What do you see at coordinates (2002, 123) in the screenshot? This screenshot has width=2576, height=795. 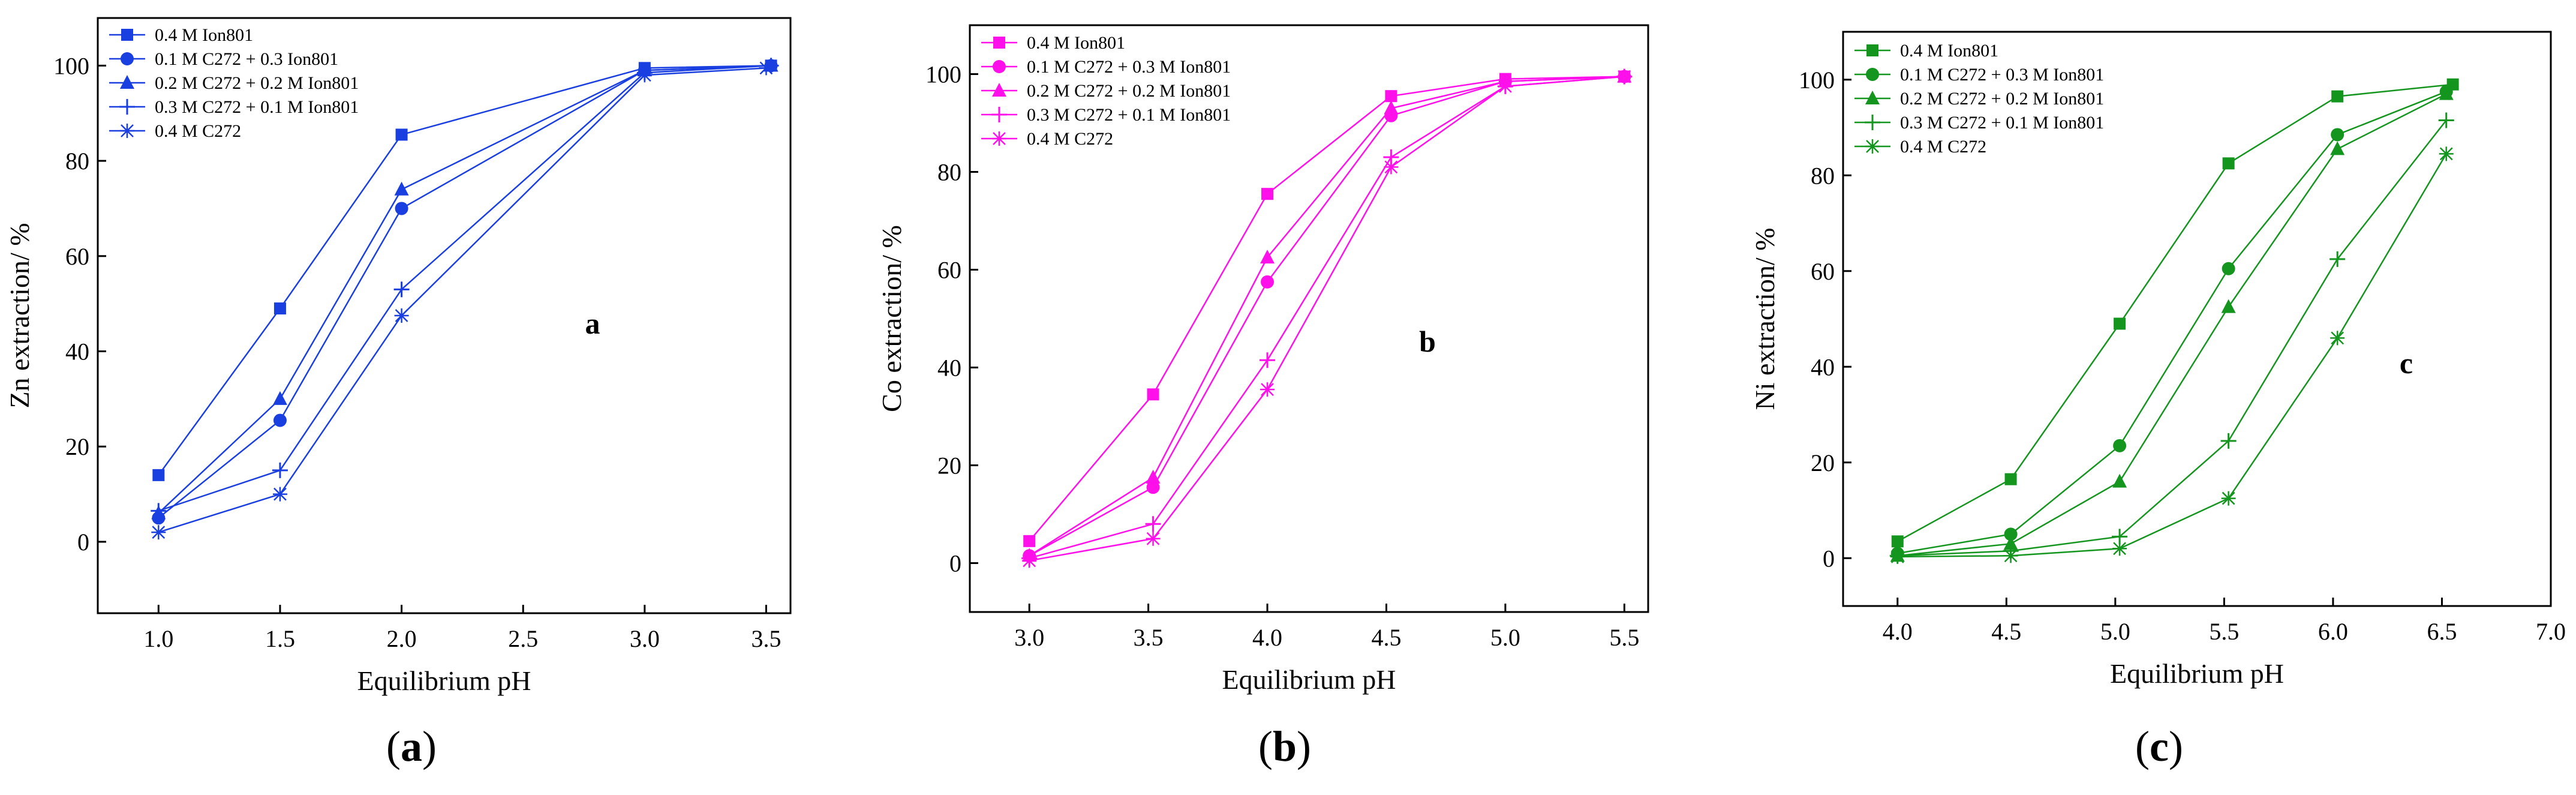 I see `legend-label: 0.3 M C272 + 0.1 M Ion801` at bounding box center [2002, 123].